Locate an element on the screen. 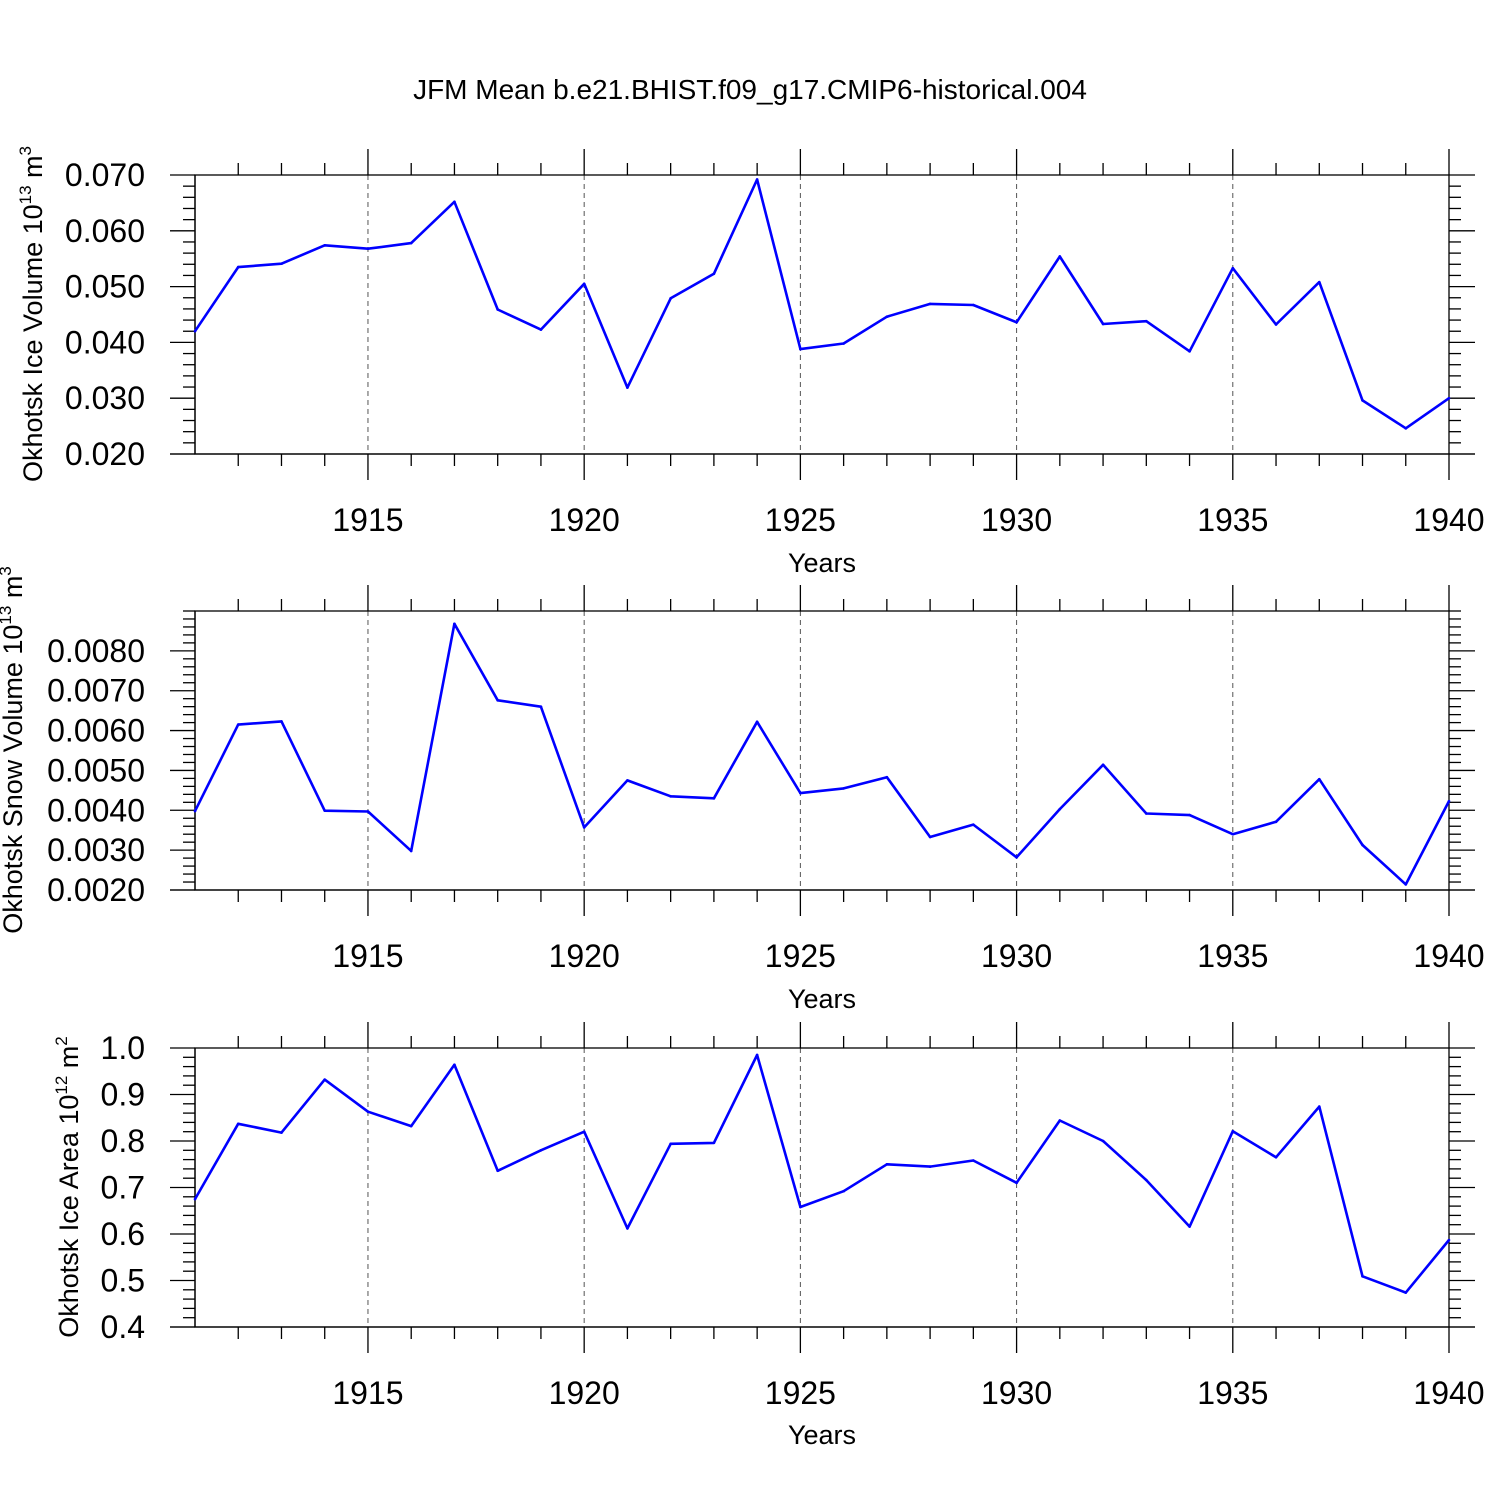 This screenshot has width=1500, height=1500. y-tick-label: 0.7 is located at coordinates (123, 1188).